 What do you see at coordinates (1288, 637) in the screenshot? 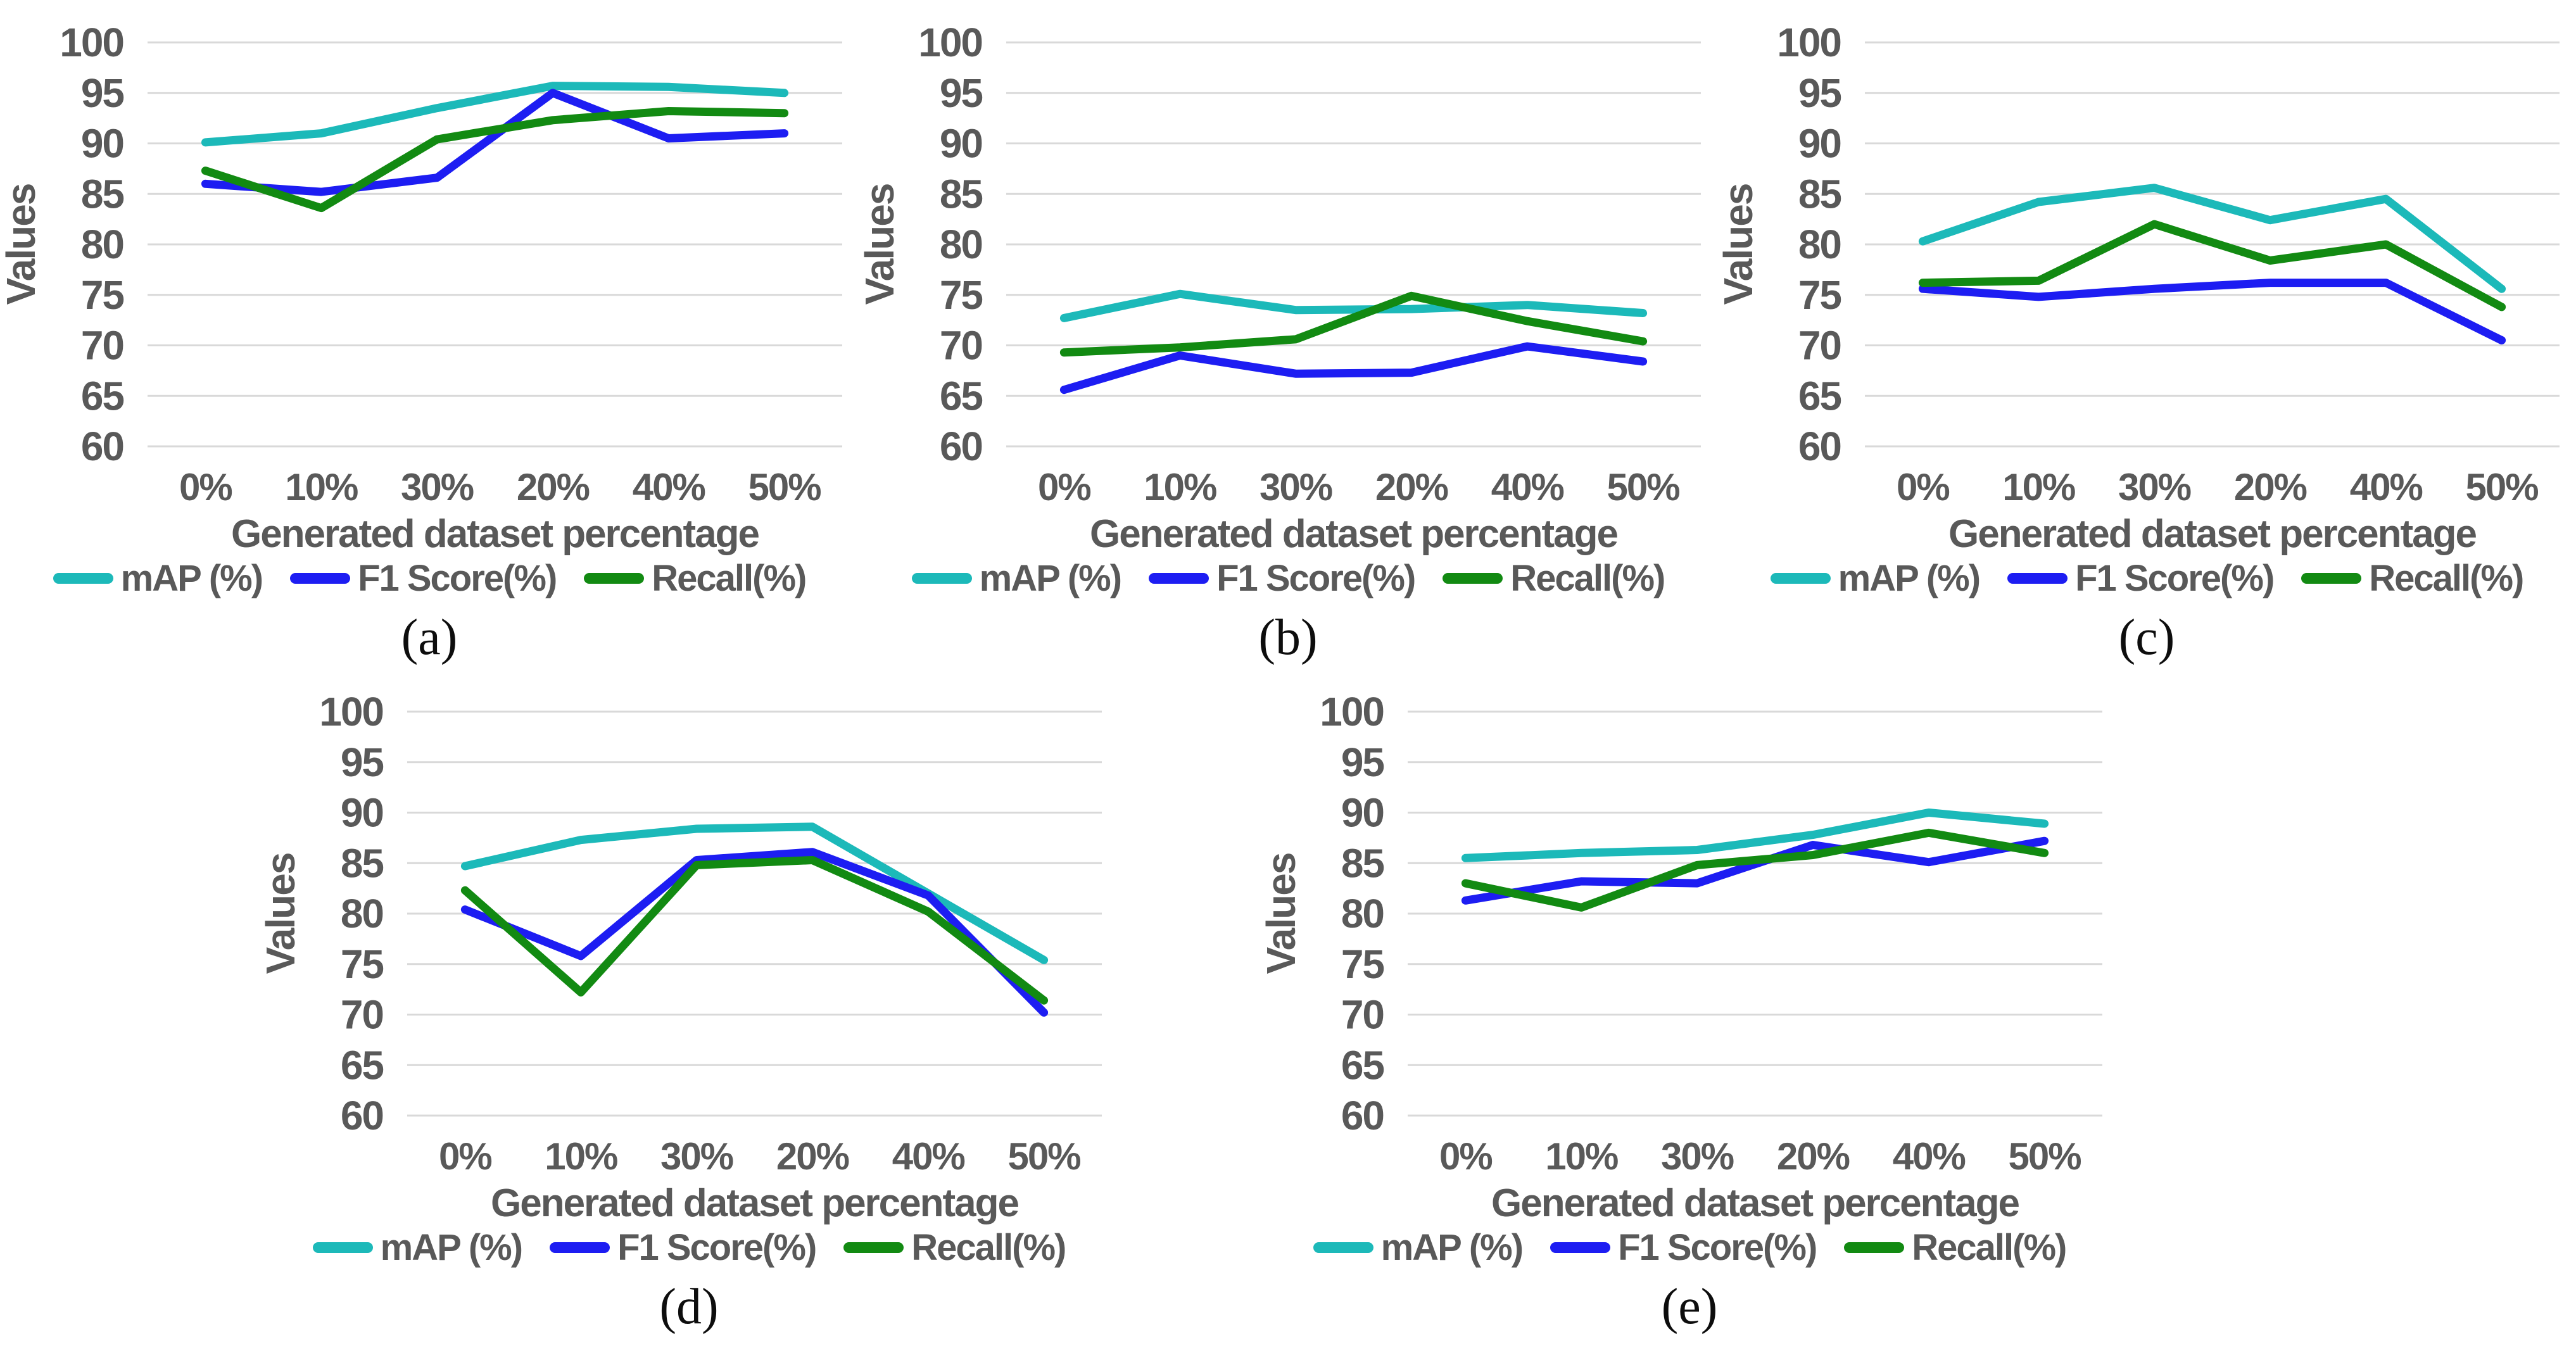
I see `chart-caption-b: (b)` at bounding box center [1288, 637].